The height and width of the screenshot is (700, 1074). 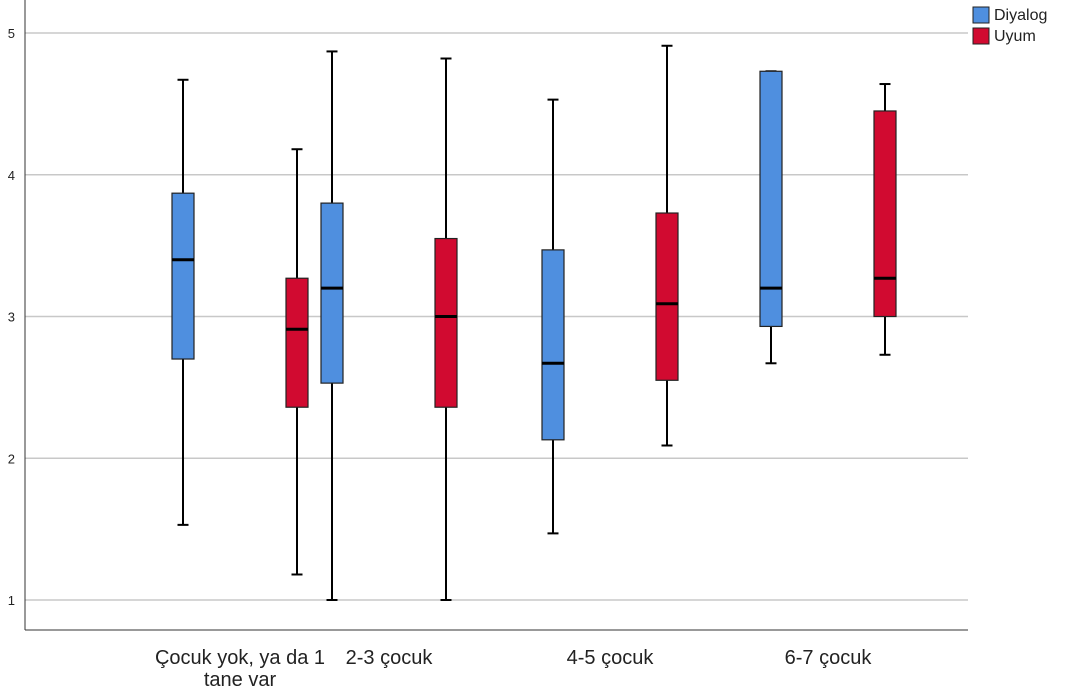 I want to click on y-tick-label: 4, so click(x=11, y=175).